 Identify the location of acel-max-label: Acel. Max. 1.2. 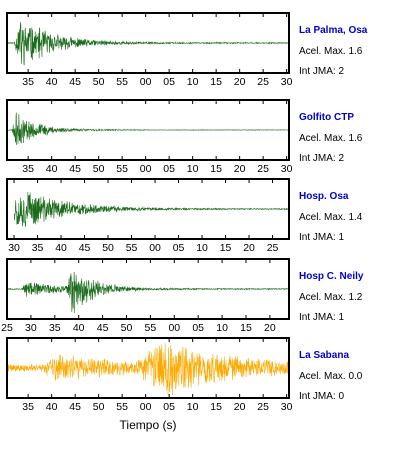
(331, 297).